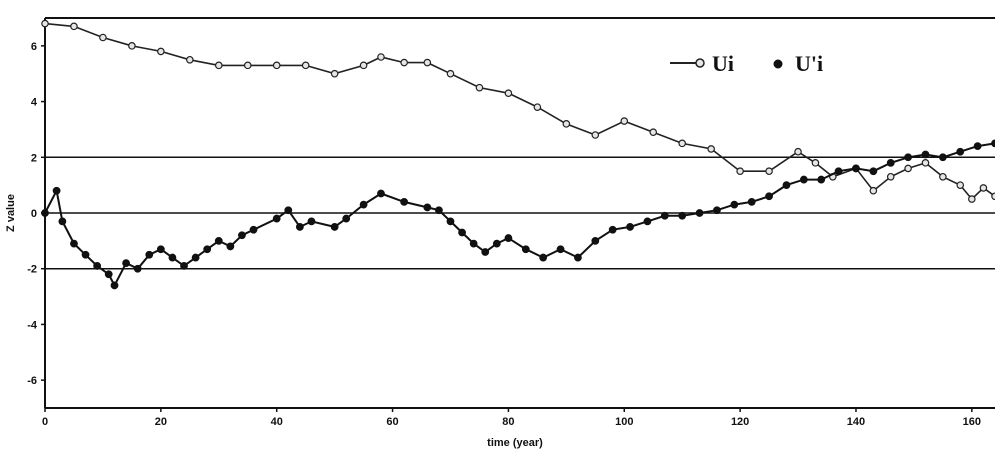 This screenshot has height=450, width=995. Describe the element at coordinates (34, 214) in the screenshot. I see `y-tick-label: 0` at that location.